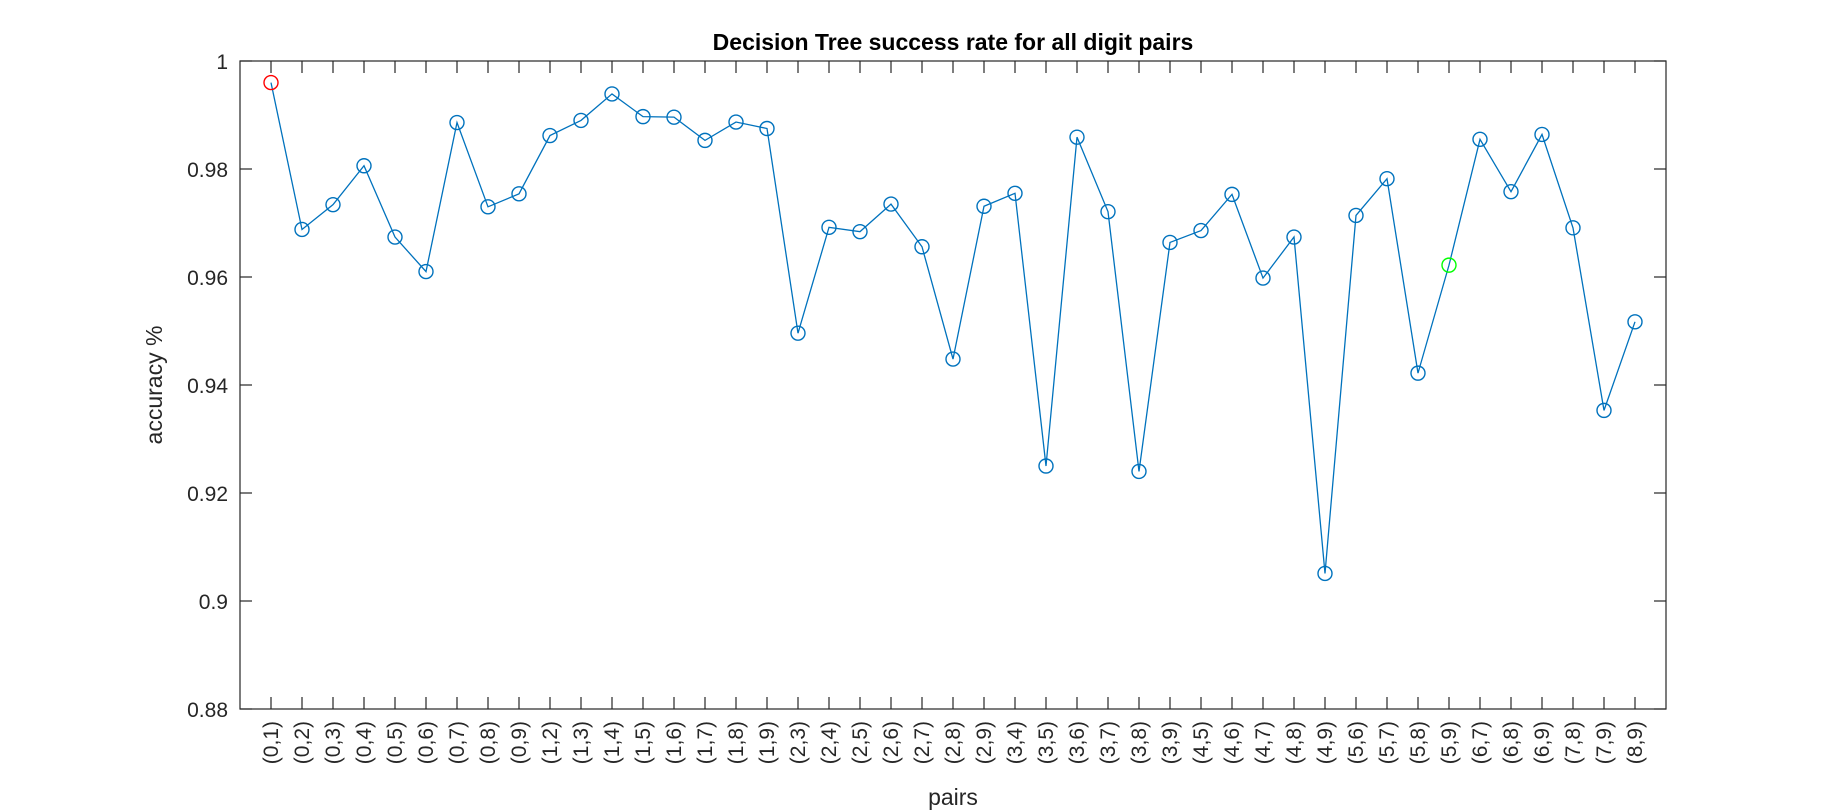 The image size is (1825, 810). What do you see at coordinates (207, 278) in the screenshot?
I see `y-tick-label: 0.96` at bounding box center [207, 278].